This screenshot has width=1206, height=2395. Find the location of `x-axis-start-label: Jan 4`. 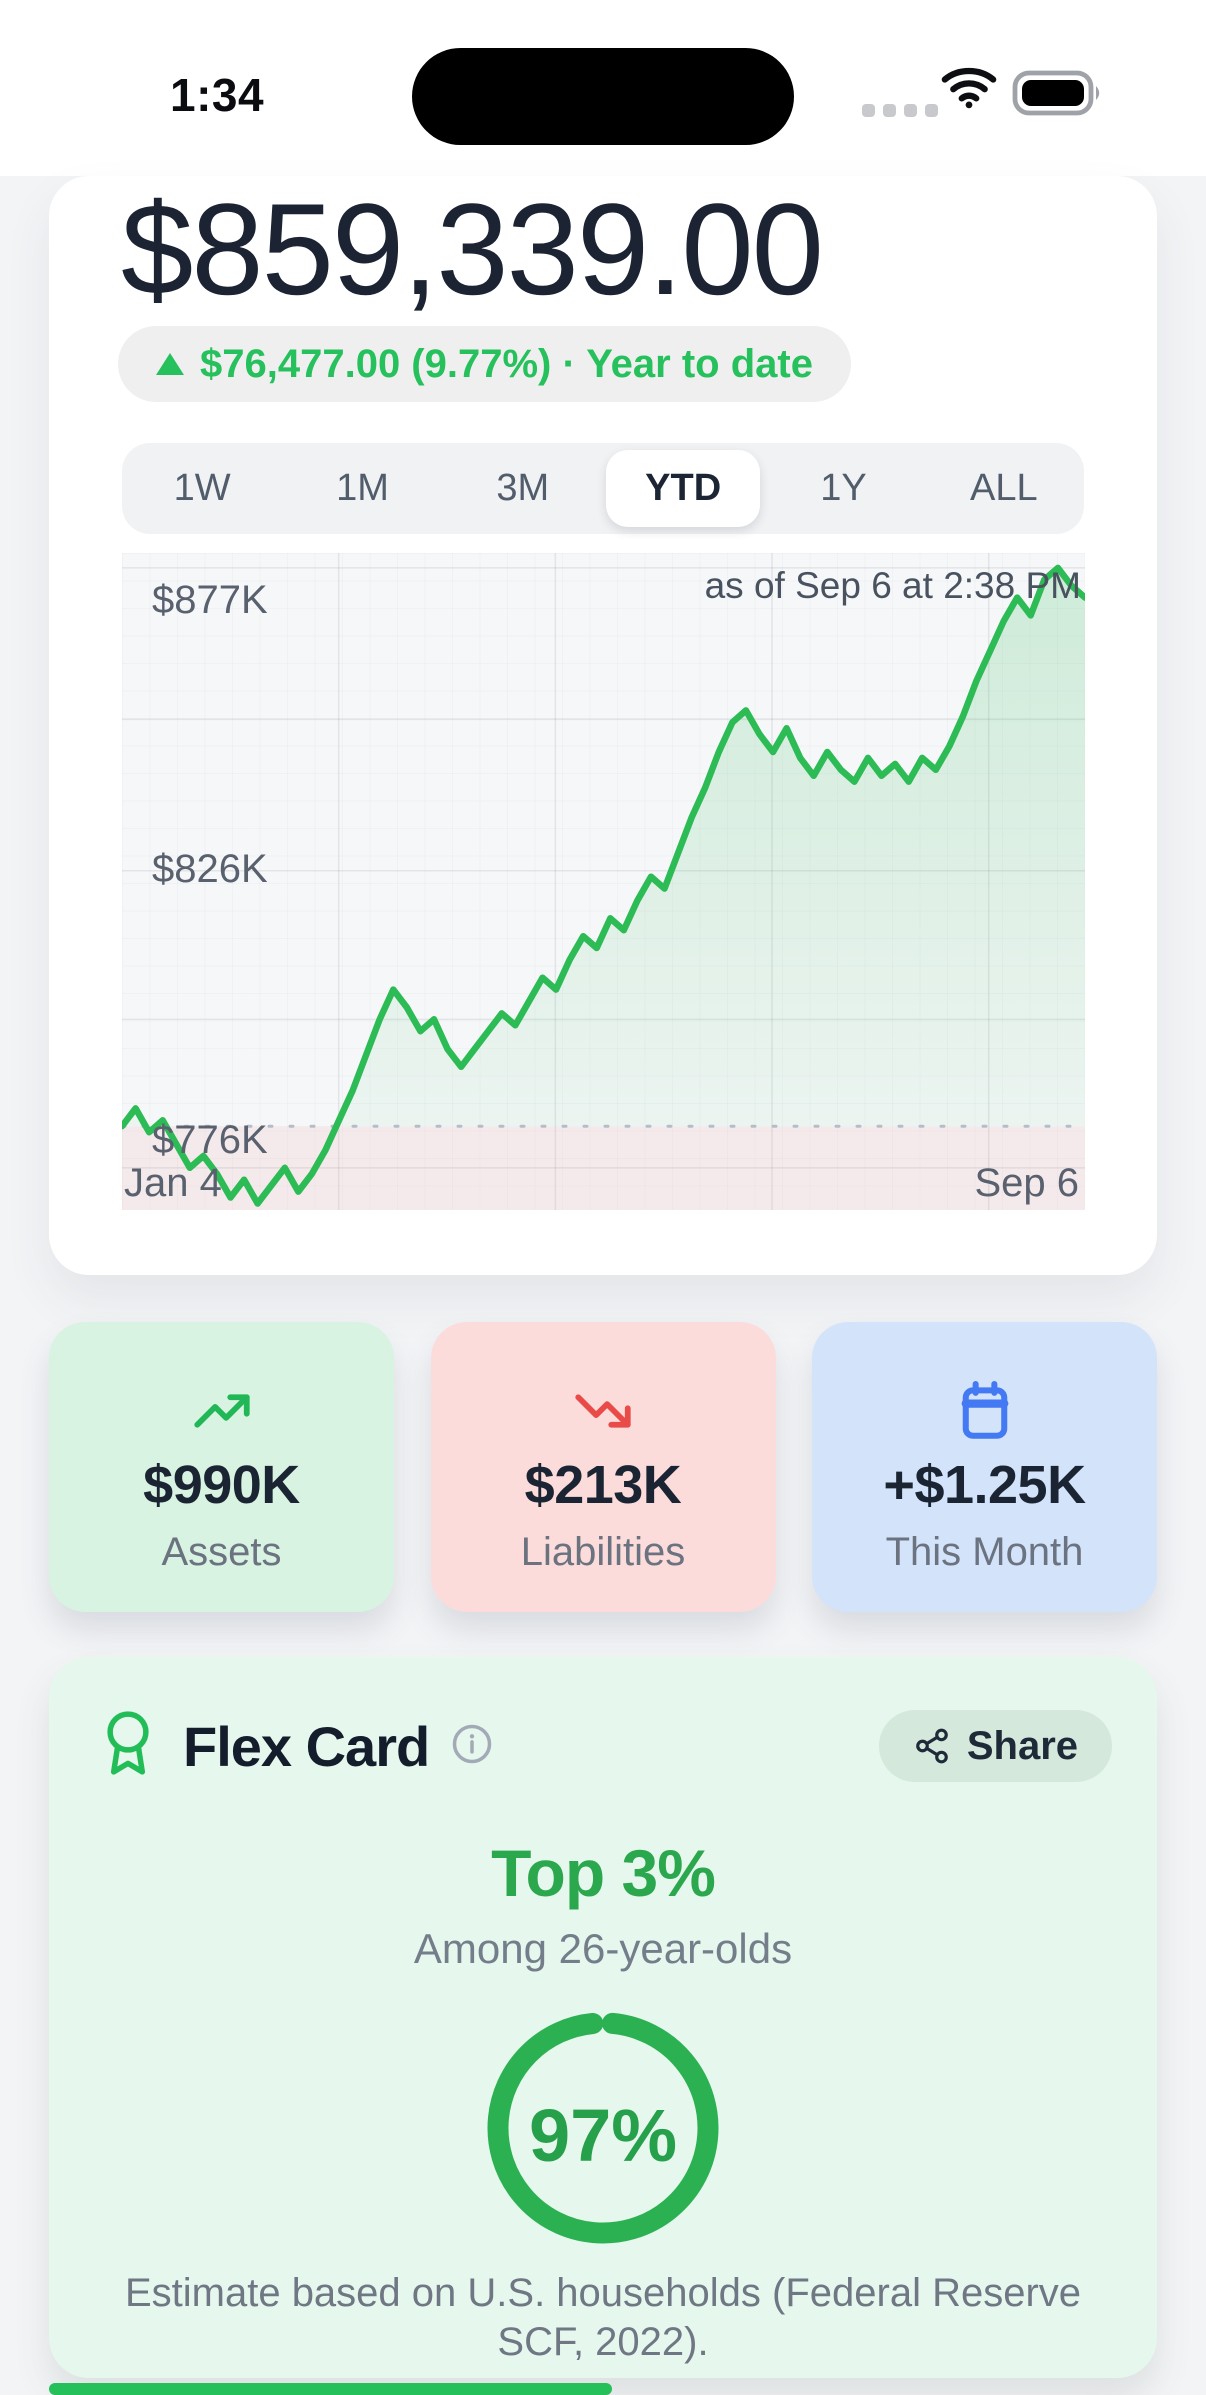

x-axis-start-label: Jan 4 is located at coordinates (173, 1183).